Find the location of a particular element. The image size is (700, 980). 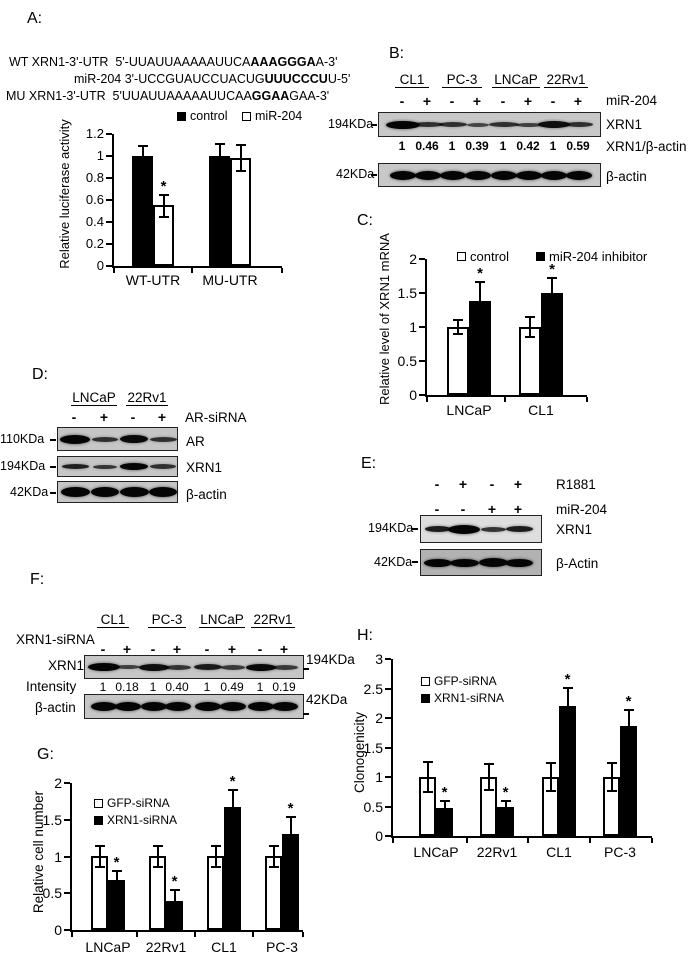

y-tick-label: 0.6 is located at coordinates (94, 199).